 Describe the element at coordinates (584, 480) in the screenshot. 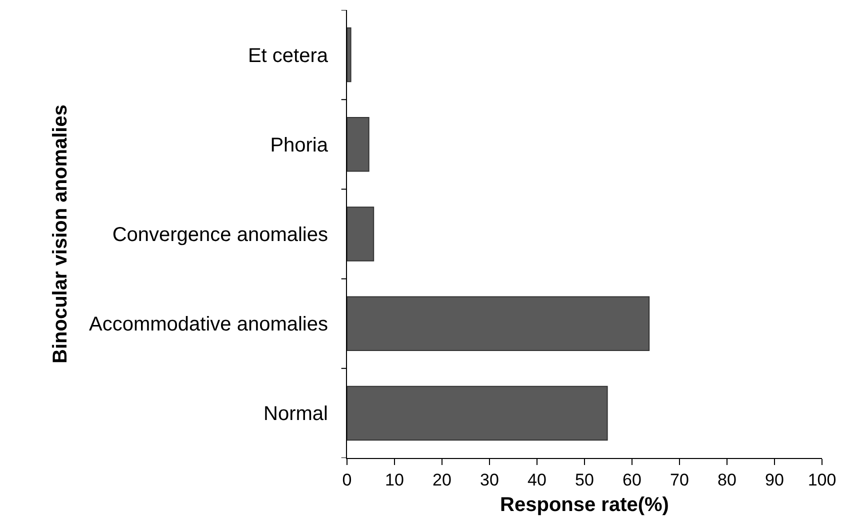

I see `x-tick-label: 50` at that location.